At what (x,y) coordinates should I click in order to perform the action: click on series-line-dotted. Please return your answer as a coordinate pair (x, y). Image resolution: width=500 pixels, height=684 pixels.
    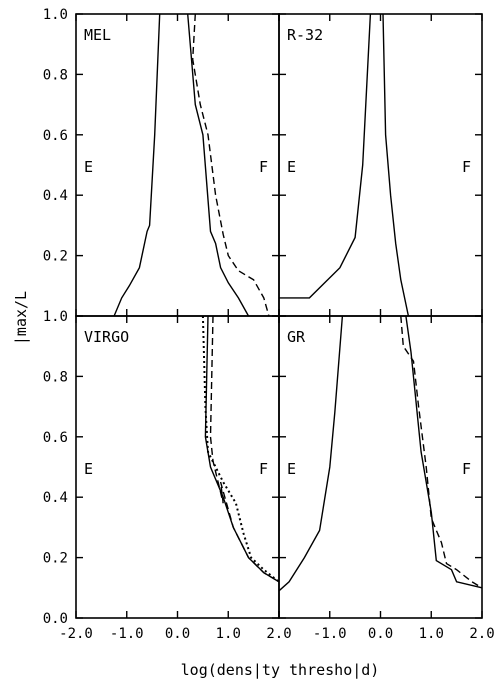
    Looking at the image, I should click on (240, 449).